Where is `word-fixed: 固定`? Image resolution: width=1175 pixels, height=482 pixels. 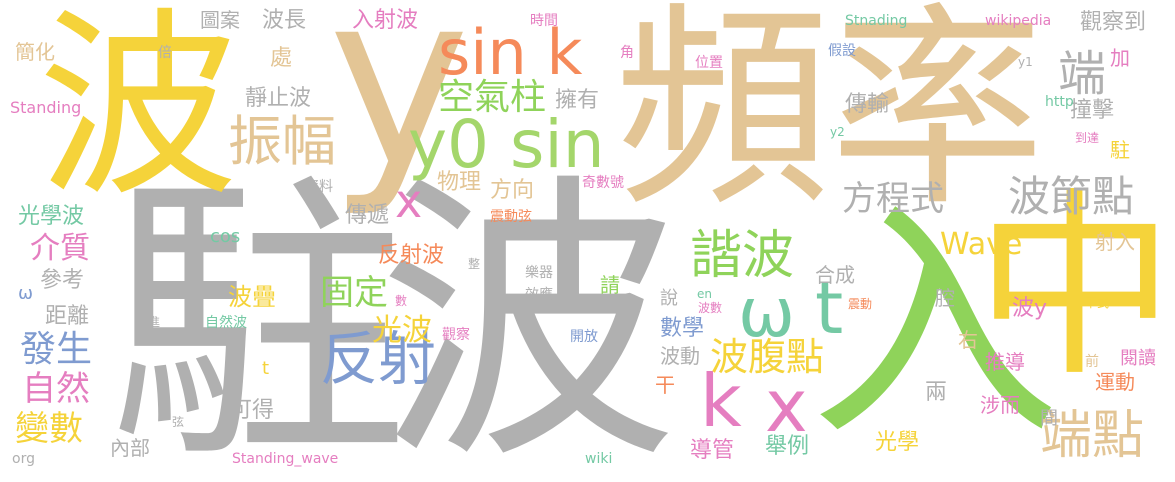
word-fixed: 固定 is located at coordinates (354, 293).